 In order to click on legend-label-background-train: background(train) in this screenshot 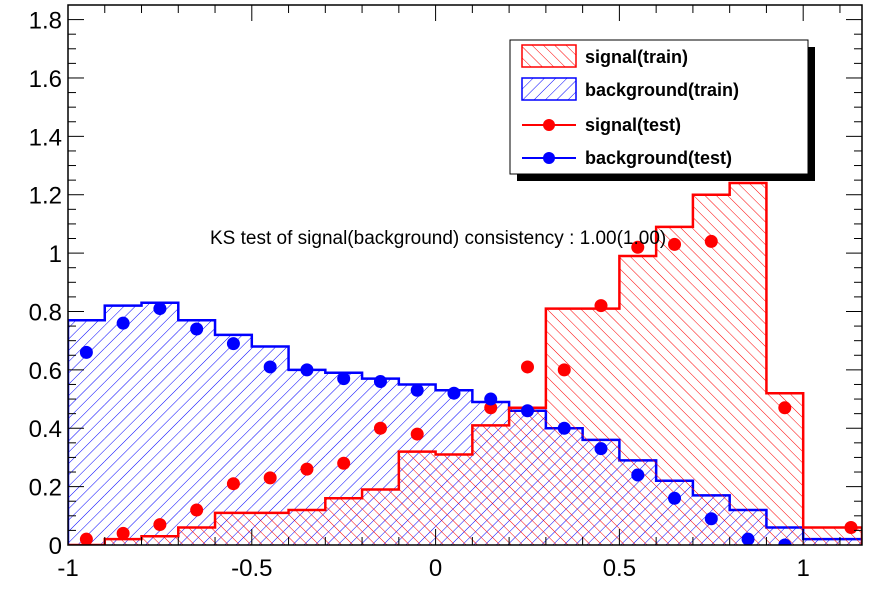, I will do `click(662, 90)`.